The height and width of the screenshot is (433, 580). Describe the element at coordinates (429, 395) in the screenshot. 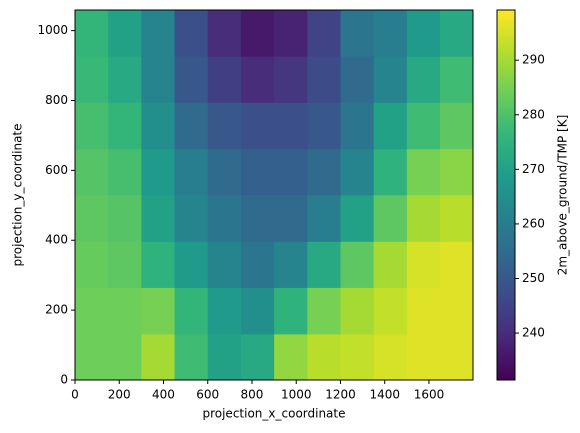

I see `x-tick-label: 1600` at that location.